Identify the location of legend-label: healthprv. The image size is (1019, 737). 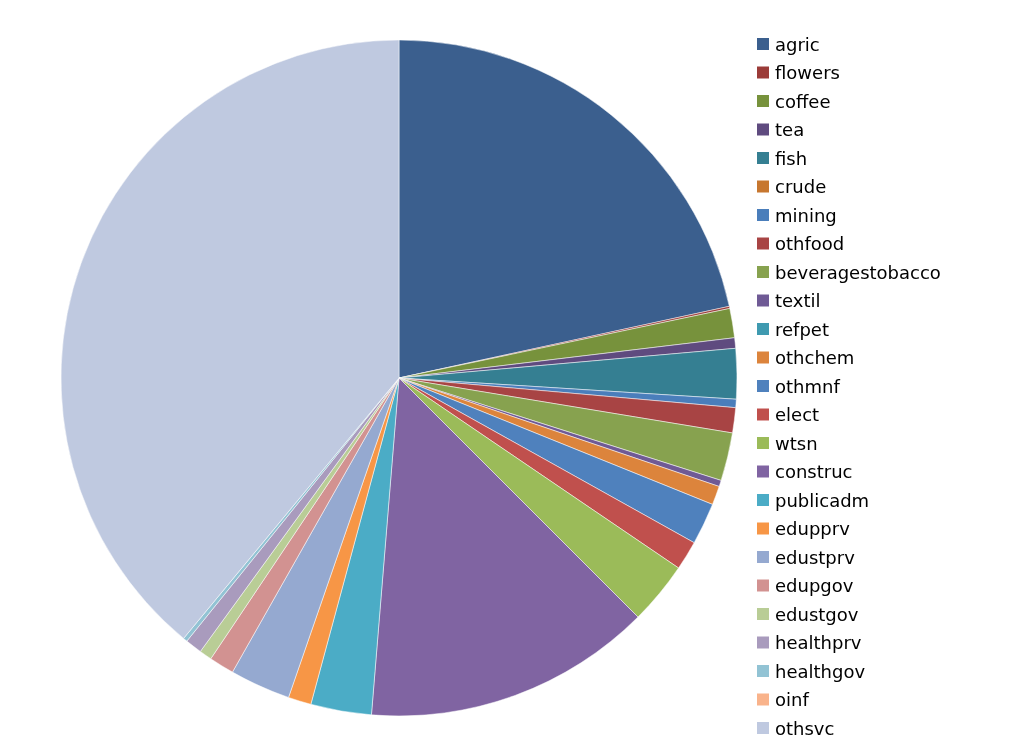
(818, 642).